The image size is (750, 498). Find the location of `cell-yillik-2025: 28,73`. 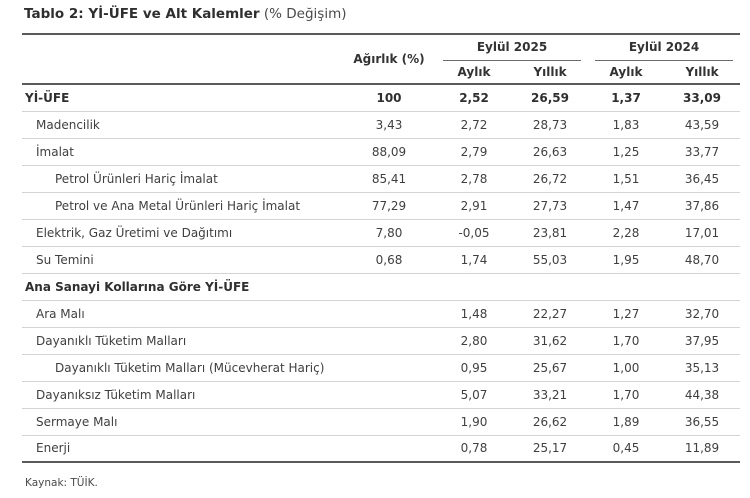

cell-yillik-2025: 28,73 is located at coordinates (550, 124).